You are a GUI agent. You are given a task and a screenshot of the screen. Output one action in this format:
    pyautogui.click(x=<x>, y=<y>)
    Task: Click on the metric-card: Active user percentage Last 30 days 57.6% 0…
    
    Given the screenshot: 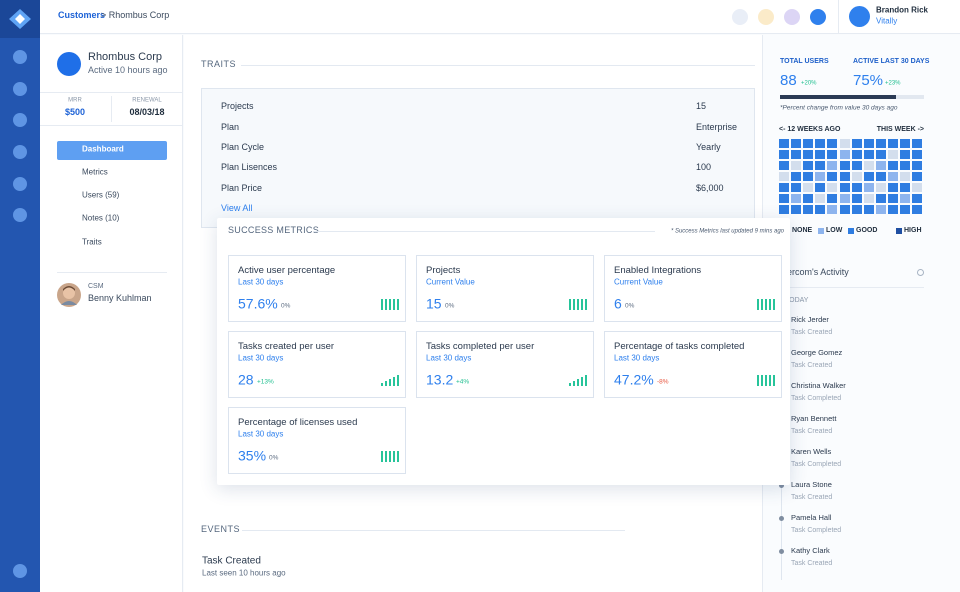 What is the action you would take?
    pyautogui.click(x=317, y=288)
    